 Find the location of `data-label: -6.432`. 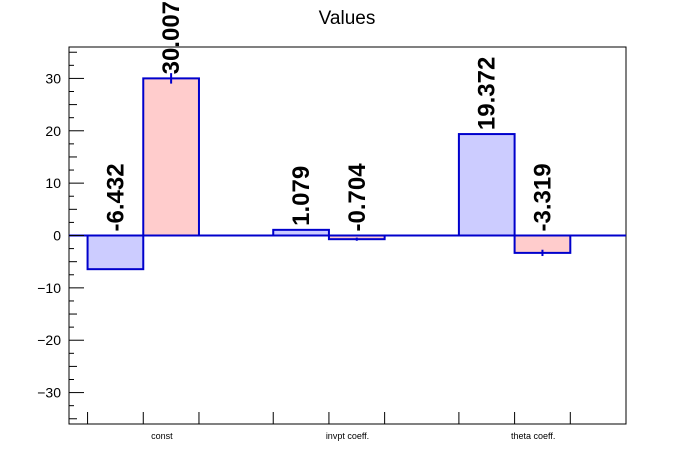

data-label: -6.432 is located at coordinates (115, 197).